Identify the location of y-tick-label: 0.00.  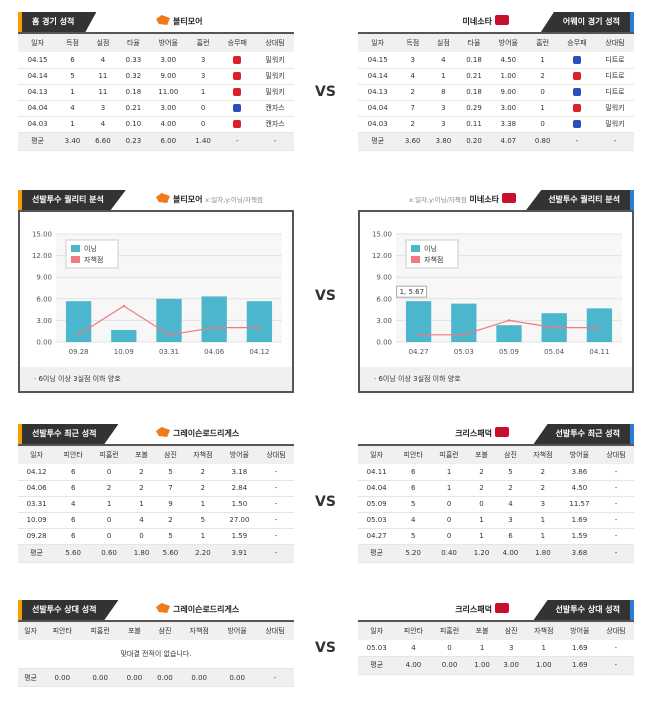
(44, 343).